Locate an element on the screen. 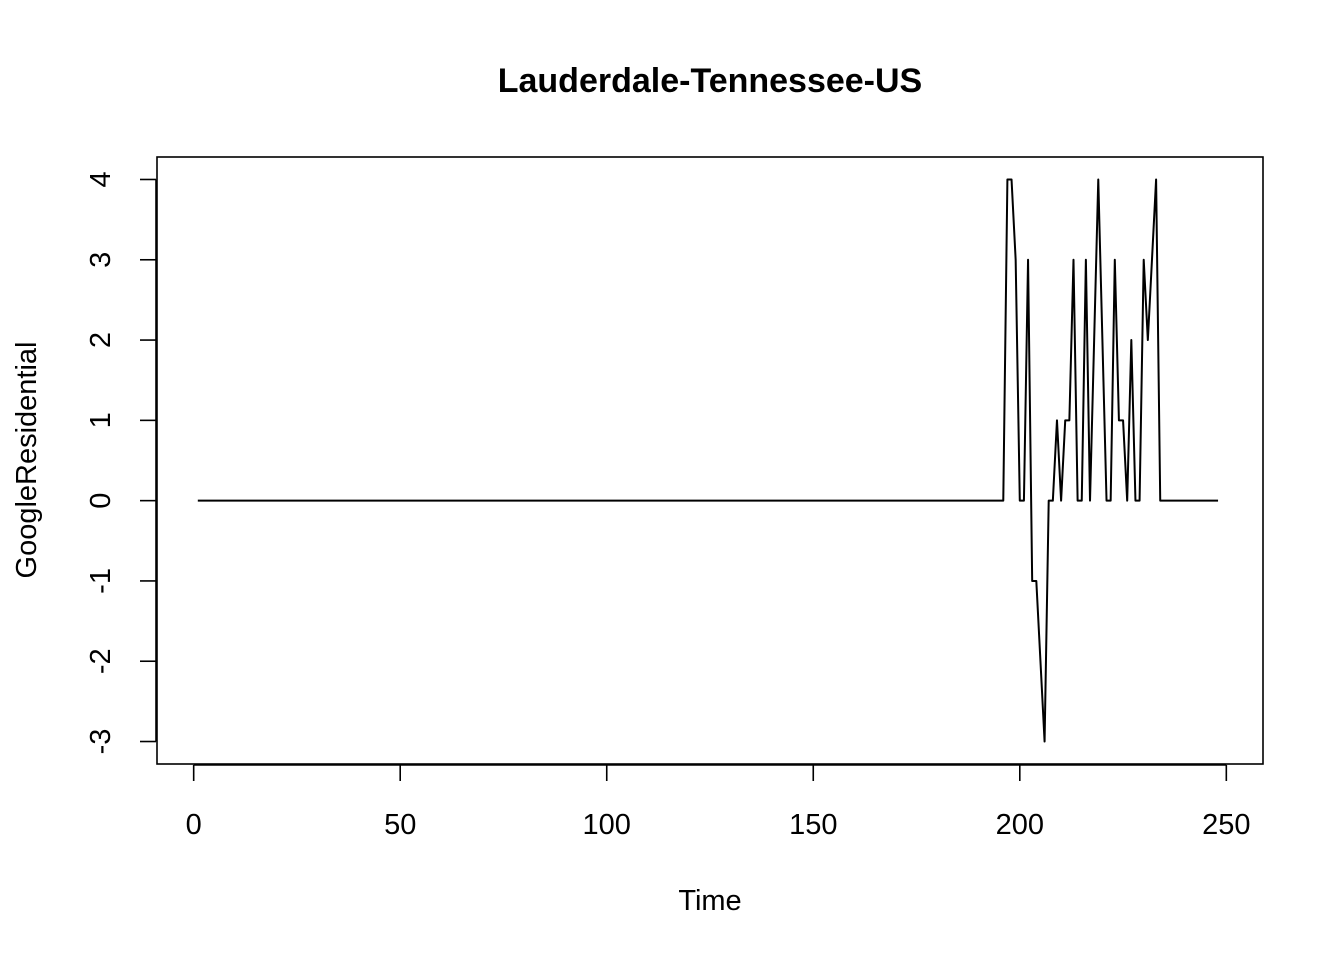 The image size is (1344, 960). y-axis: -3 -2 -1 0 1 2 3 4 is located at coordinates (121, 463).